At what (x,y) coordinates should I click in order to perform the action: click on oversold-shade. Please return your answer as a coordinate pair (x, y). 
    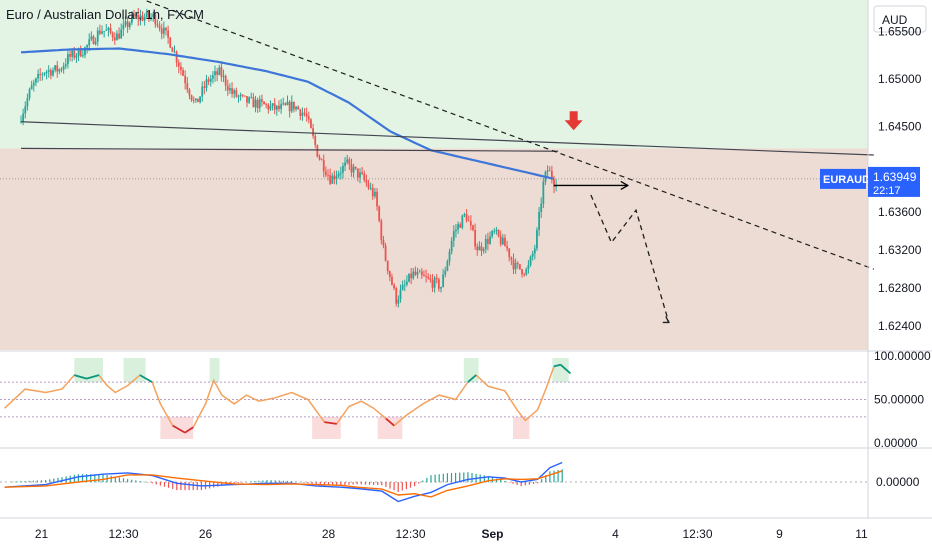
    Looking at the image, I should click on (326, 428).